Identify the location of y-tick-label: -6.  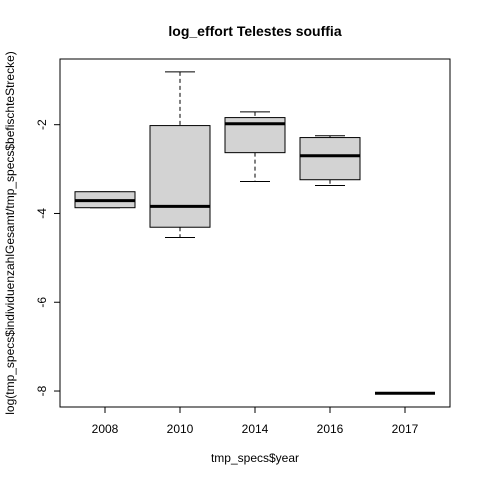
(42, 302).